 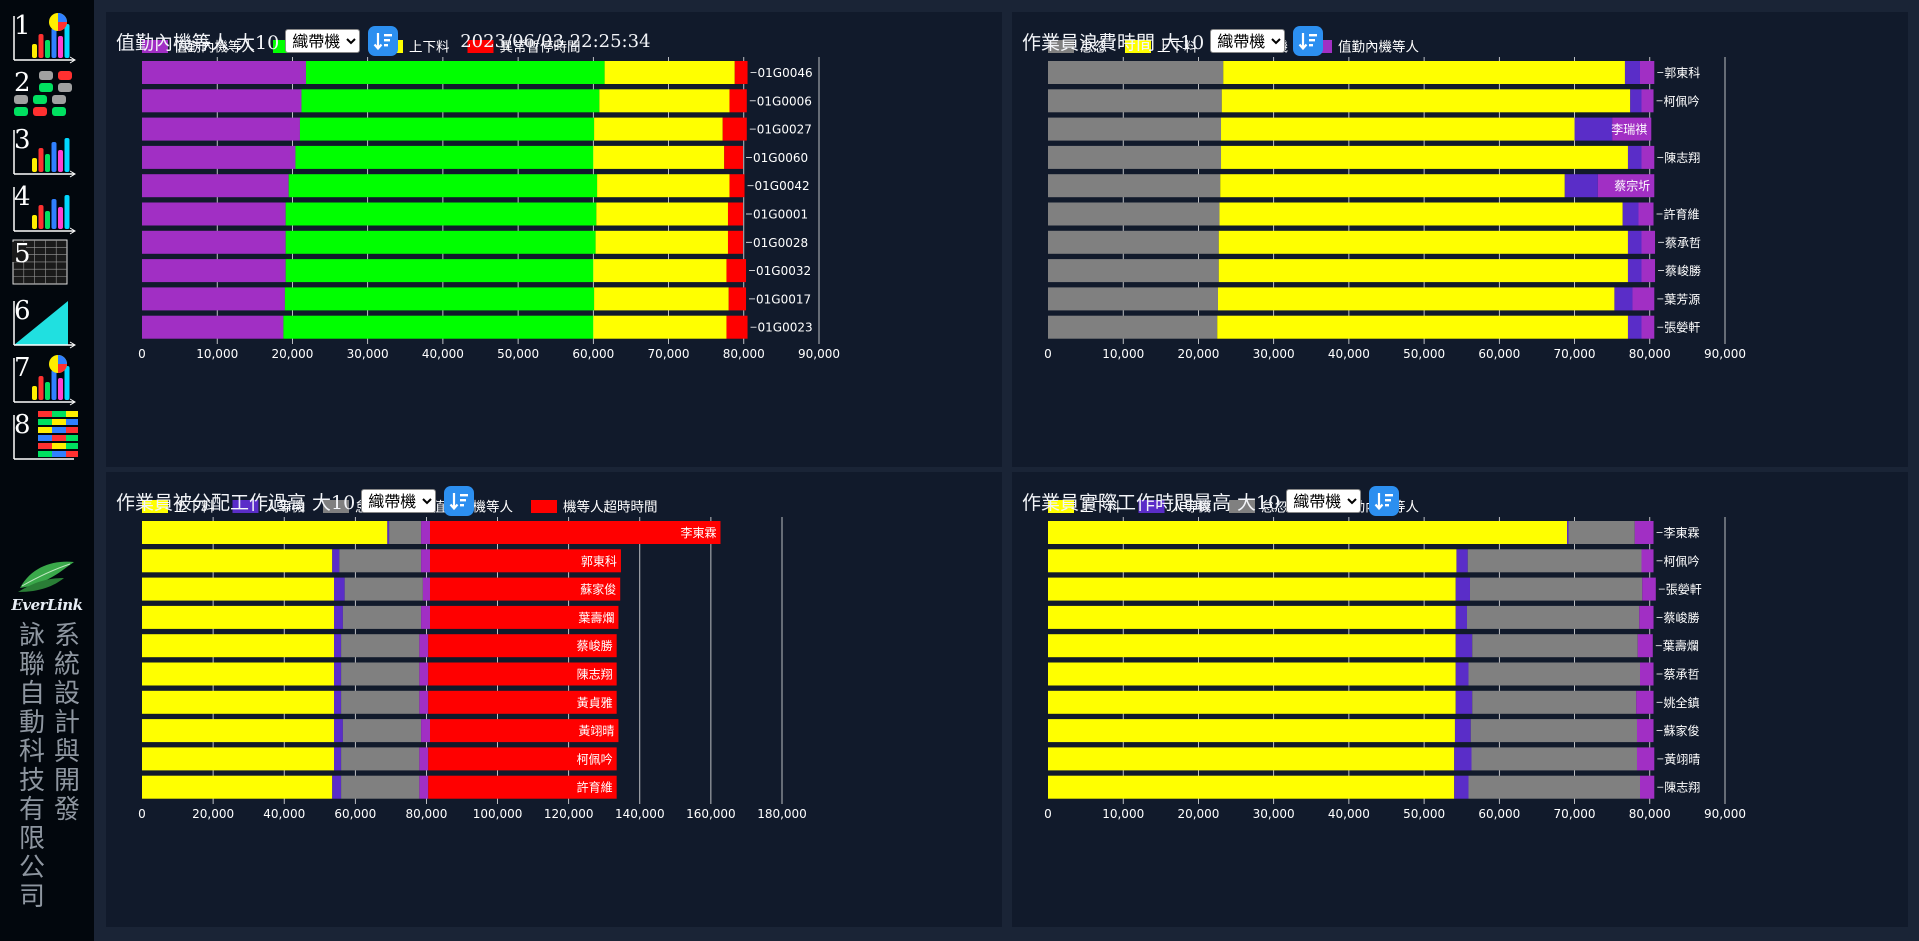 What do you see at coordinates (194, 508) in the screenshot?
I see `legend-label: 上下料` at bounding box center [194, 508].